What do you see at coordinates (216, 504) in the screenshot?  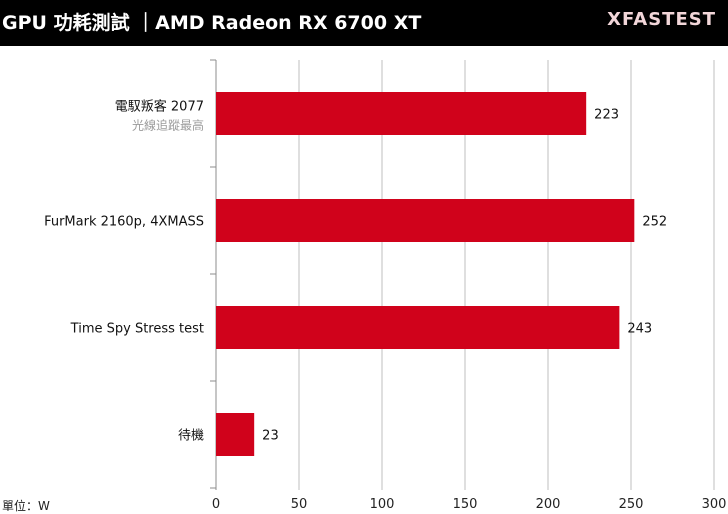 I see `x-tick-label: 0` at bounding box center [216, 504].